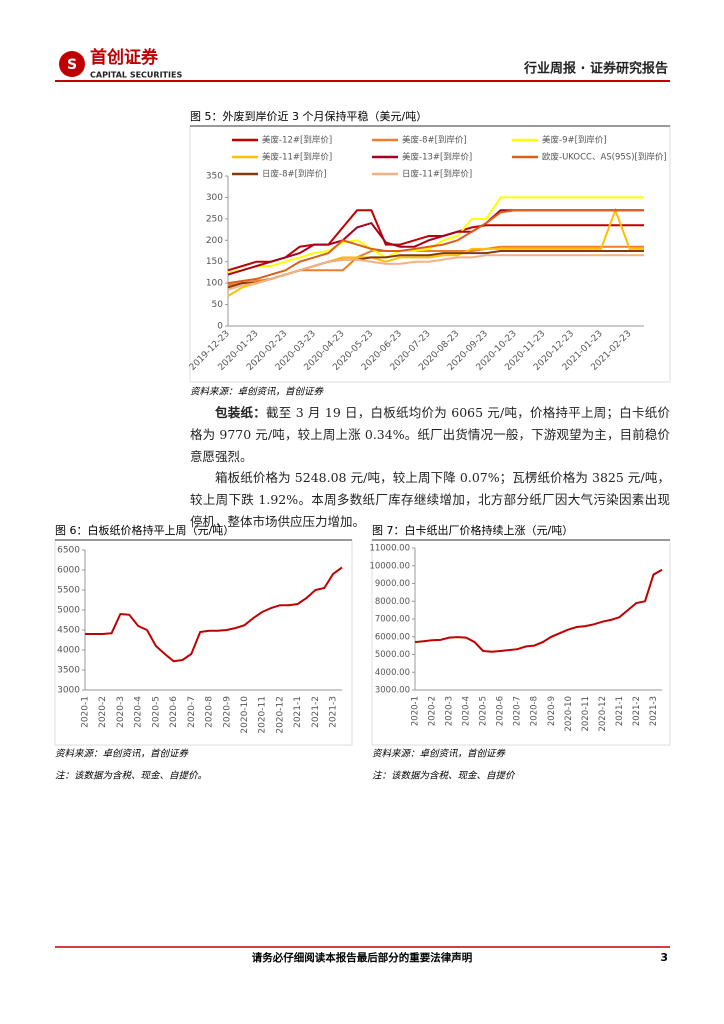 Image resolution: width=724 pixels, height=1024 pixels. Describe the element at coordinates (437, 174) in the screenshot. I see `legend-label: 日废-11#[到岸价]` at that location.